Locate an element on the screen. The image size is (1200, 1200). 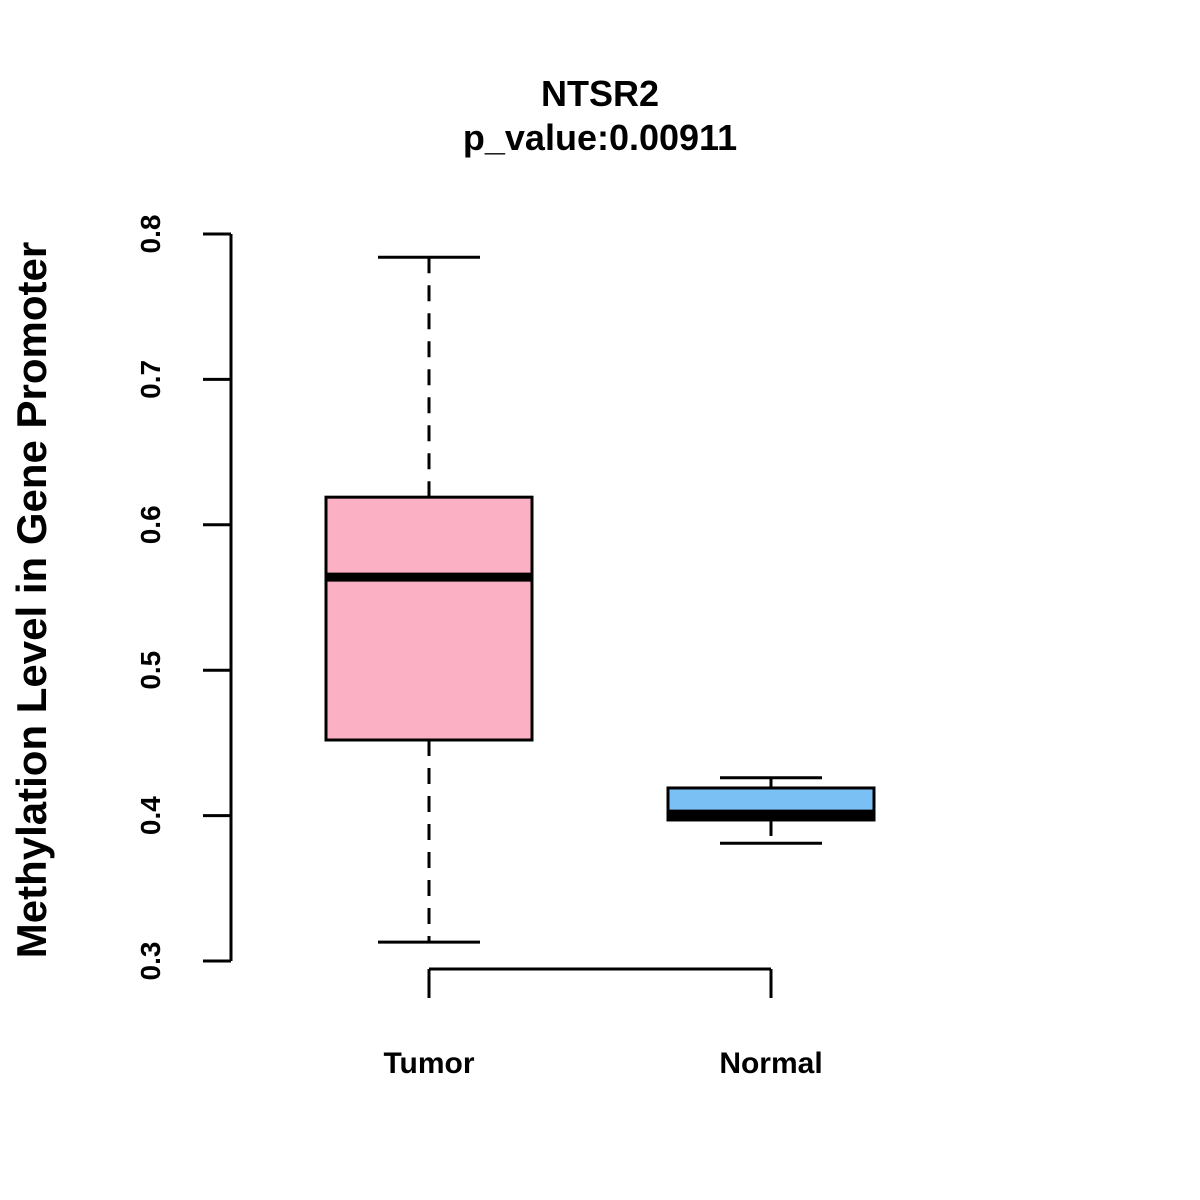
box-tumor is located at coordinates (429, 599).